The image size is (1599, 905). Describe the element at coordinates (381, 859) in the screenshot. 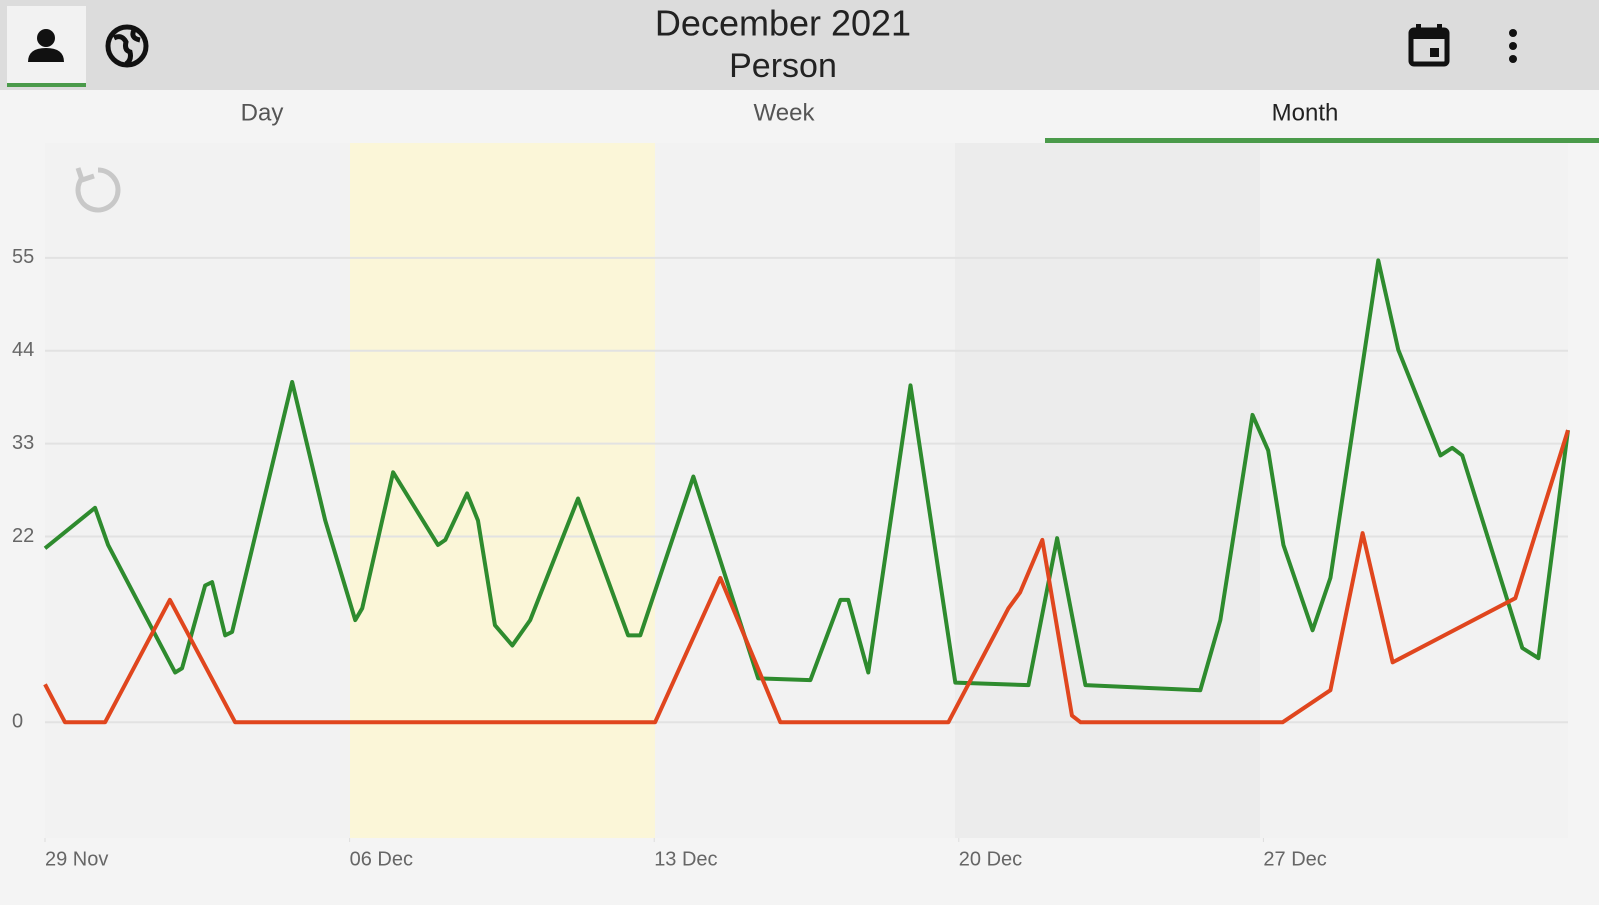

I see `x-tick-label: 06 Dec` at that location.